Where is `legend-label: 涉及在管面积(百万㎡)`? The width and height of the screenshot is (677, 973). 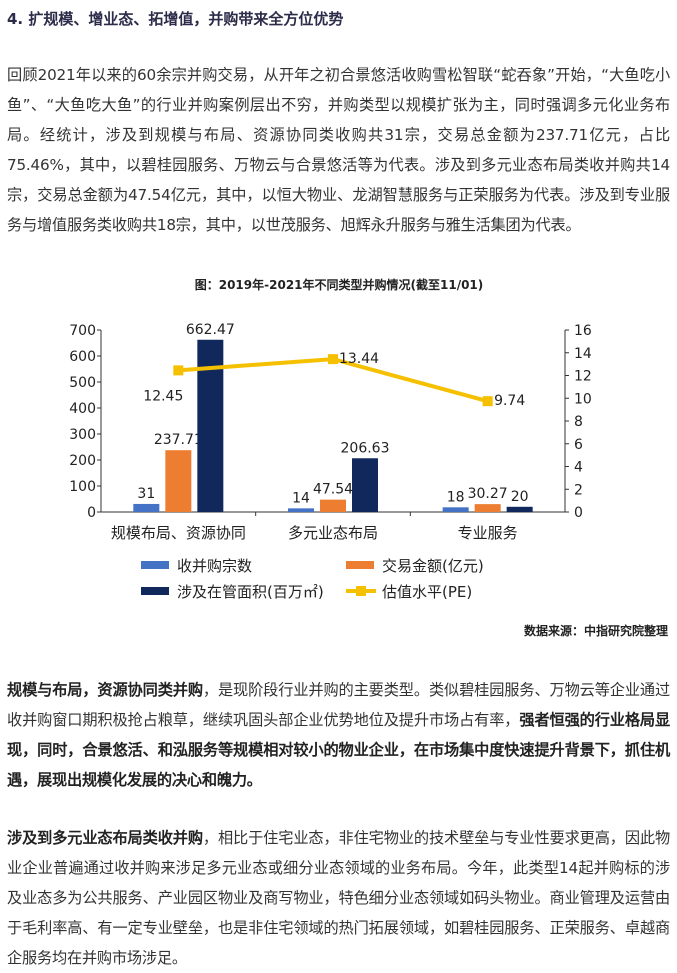 legend-label: 涉及在管面积(百万㎡) is located at coordinates (250, 592).